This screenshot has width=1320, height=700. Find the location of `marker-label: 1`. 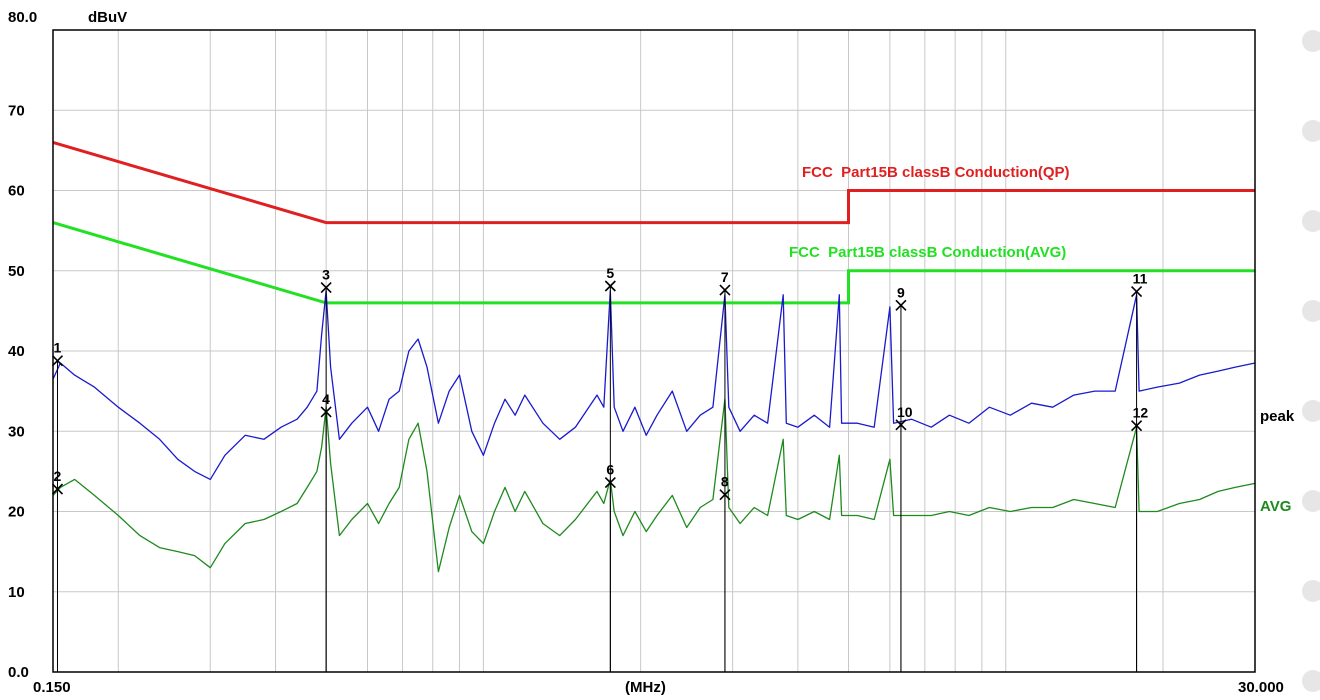

marker-label: 1 is located at coordinates (57, 348).